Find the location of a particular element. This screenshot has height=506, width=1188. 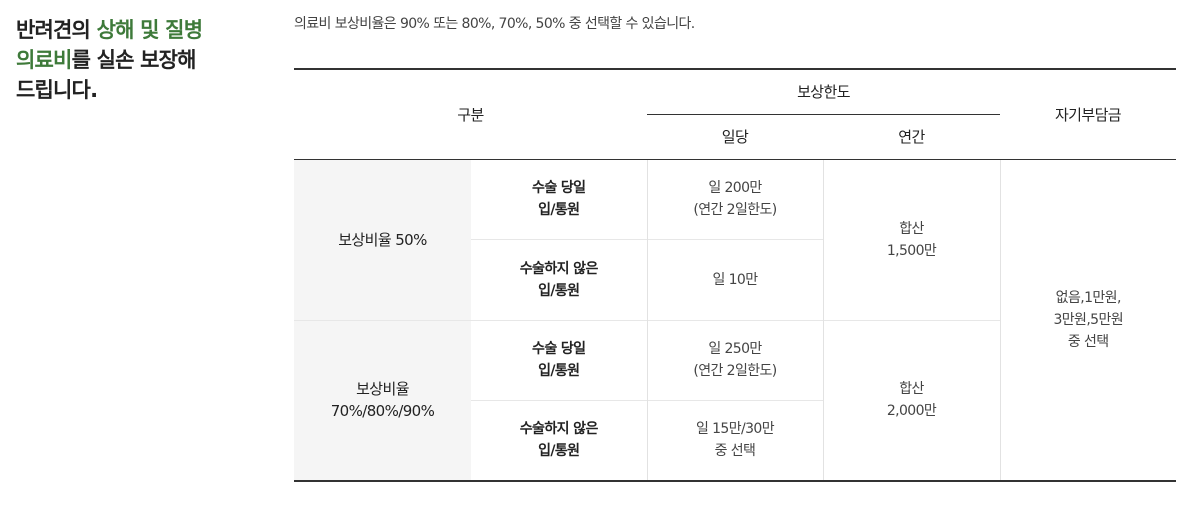

ratio-cell-50: 보상비율 50% is located at coordinates (382, 239).